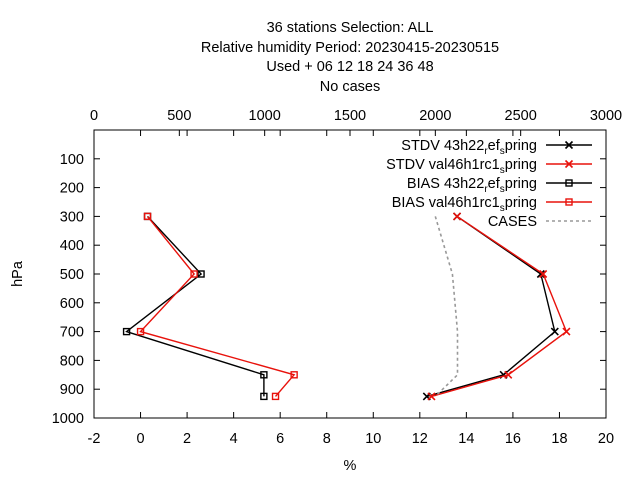 This screenshot has width=640, height=480. Describe the element at coordinates (265, 116) in the screenshot. I see `x2-tick-label: 1000` at that location.